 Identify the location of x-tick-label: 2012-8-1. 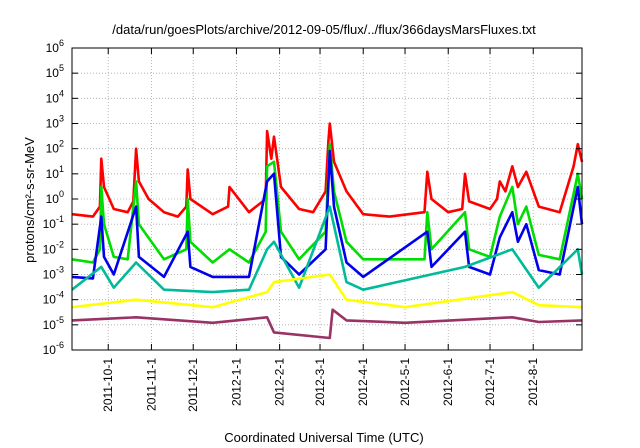
(533, 382).